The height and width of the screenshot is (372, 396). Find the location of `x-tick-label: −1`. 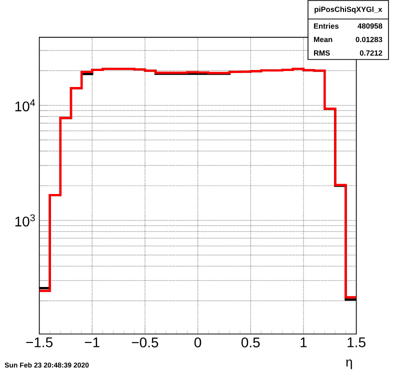

x-tick-label: −1 is located at coordinates (92, 343).